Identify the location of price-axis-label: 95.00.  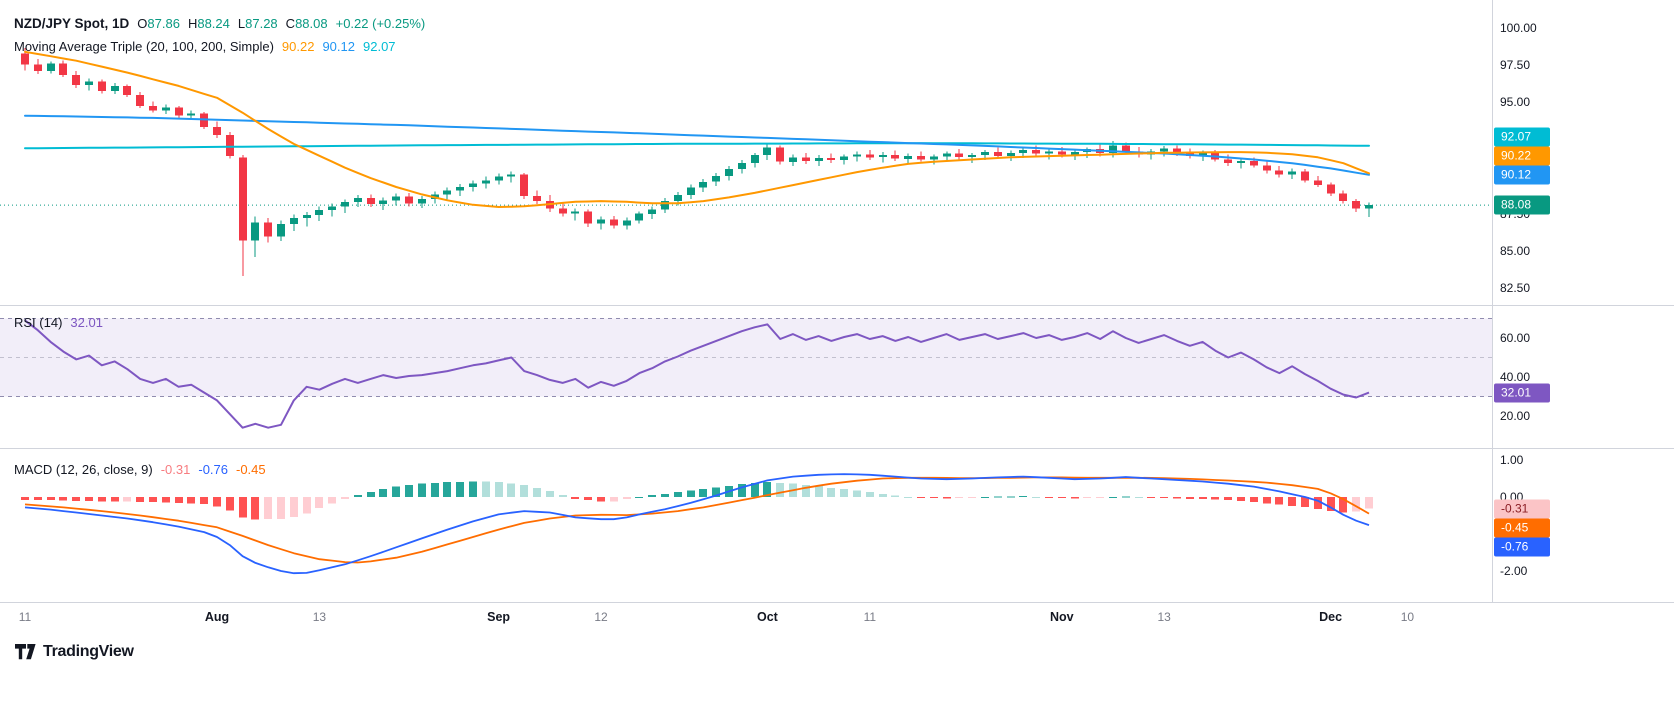
(1515, 102).